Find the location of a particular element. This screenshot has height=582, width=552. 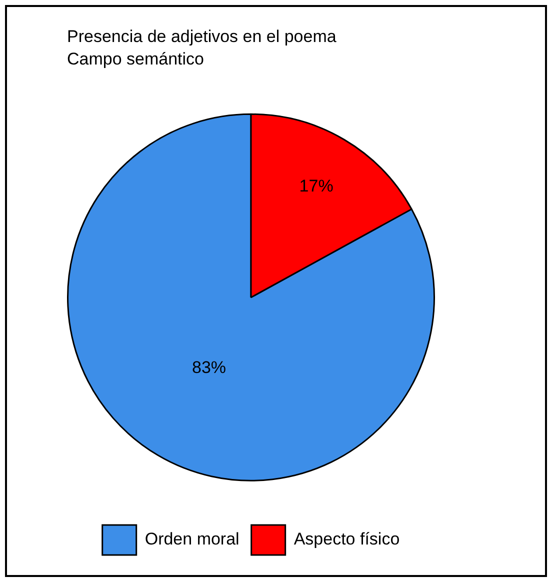

chart-subtitle: Campo semántico is located at coordinates (135, 58).